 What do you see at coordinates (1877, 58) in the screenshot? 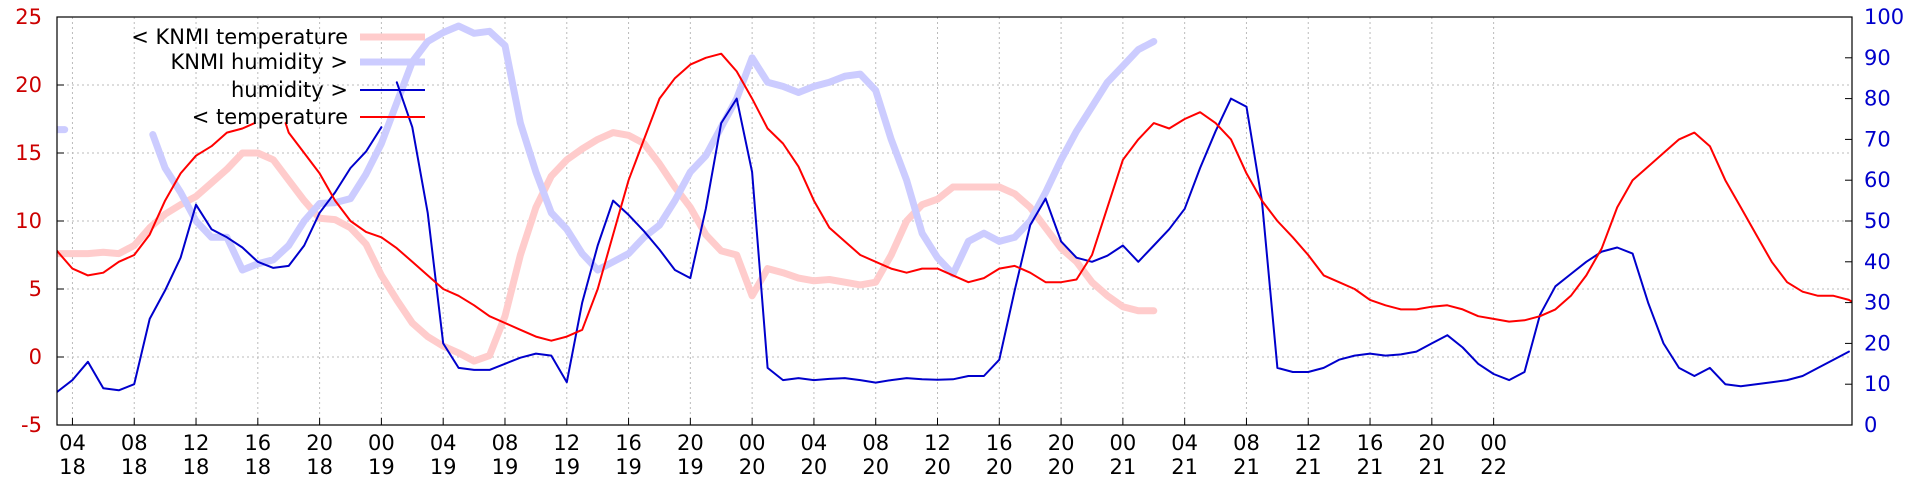
I see `right-tick-label: 90` at bounding box center [1877, 58].